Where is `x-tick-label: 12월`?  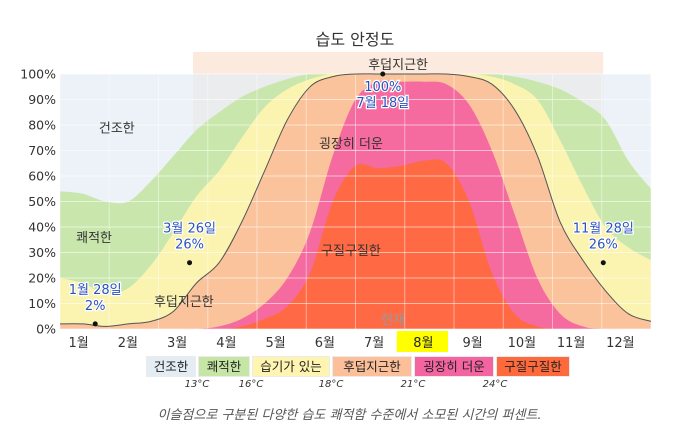 x-tick-label: 12월 is located at coordinates (620, 343).